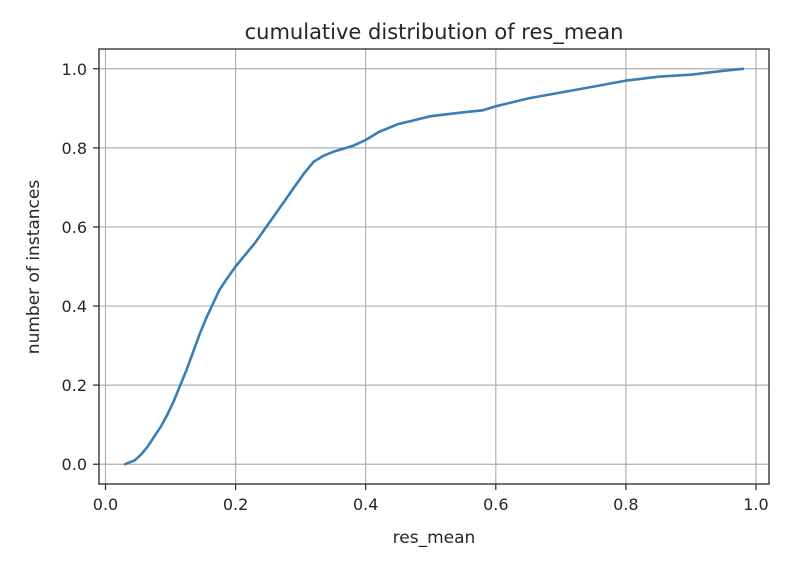 The image size is (798, 564). What do you see at coordinates (434, 538) in the screenshot?
I see `x-axis-label: res_mean` at bounding box center [434, 538].